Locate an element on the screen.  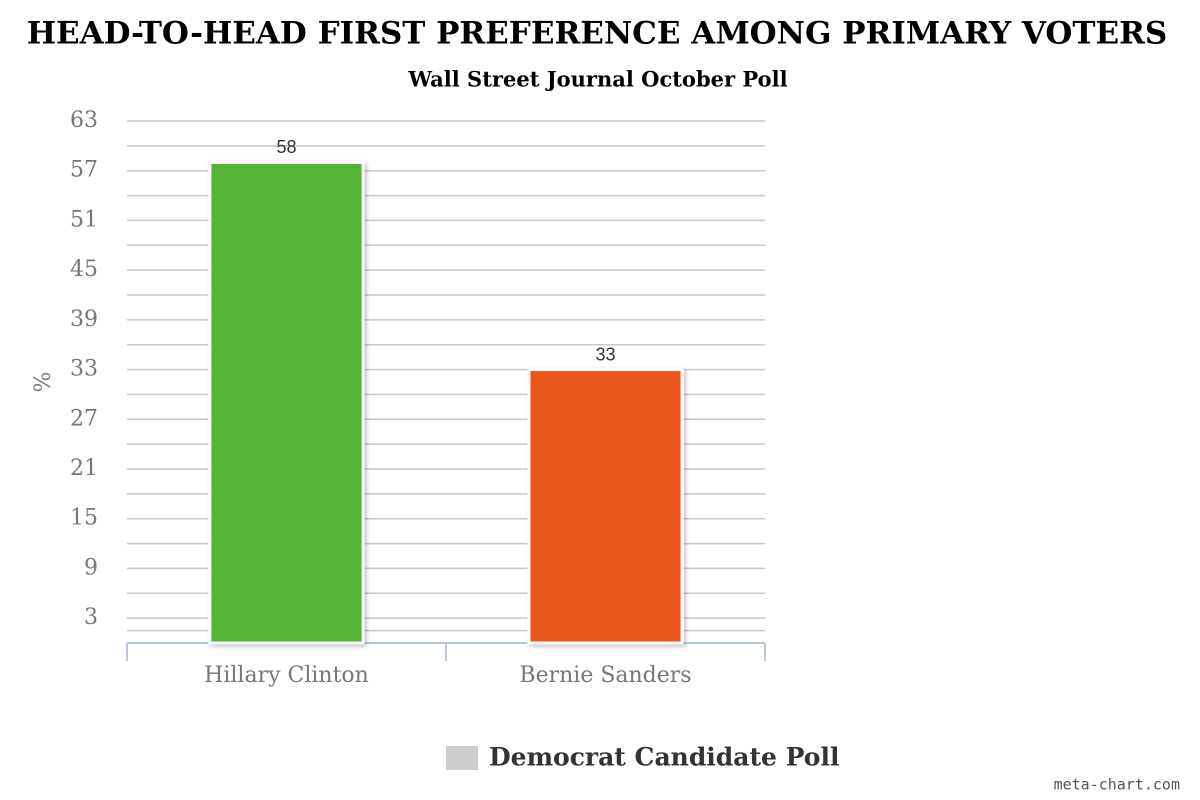
y-tick-label: 3 is located at coordinates (91, 617).